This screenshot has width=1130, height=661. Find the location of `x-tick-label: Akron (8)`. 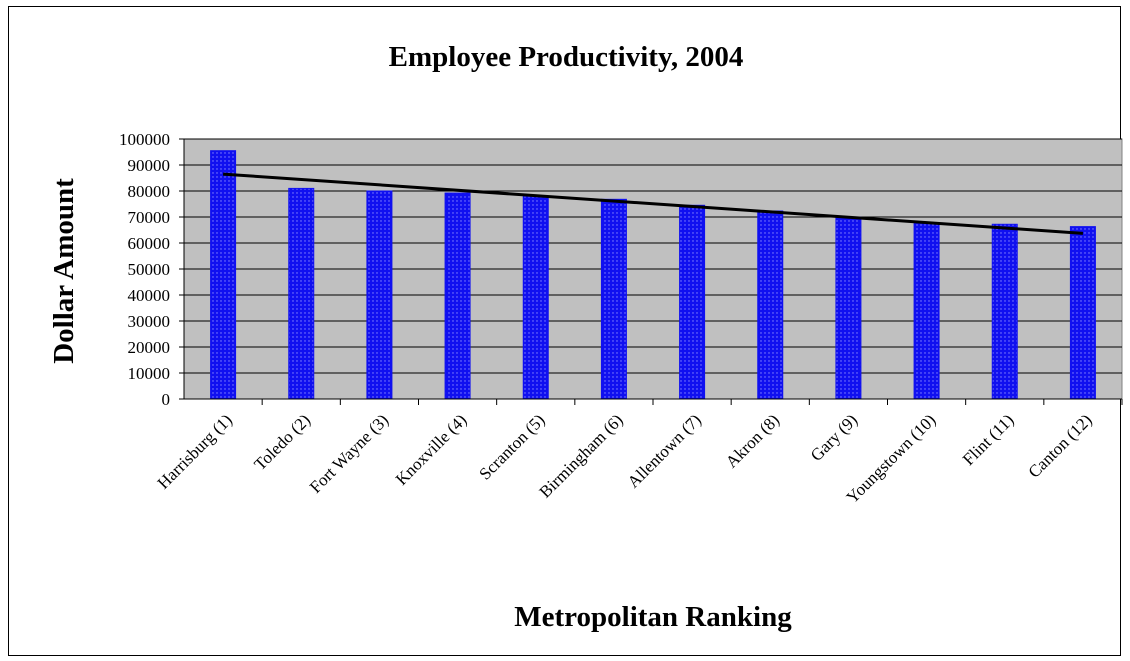

x-tick-label: Akron (8) is located at coordinates (752, 440).